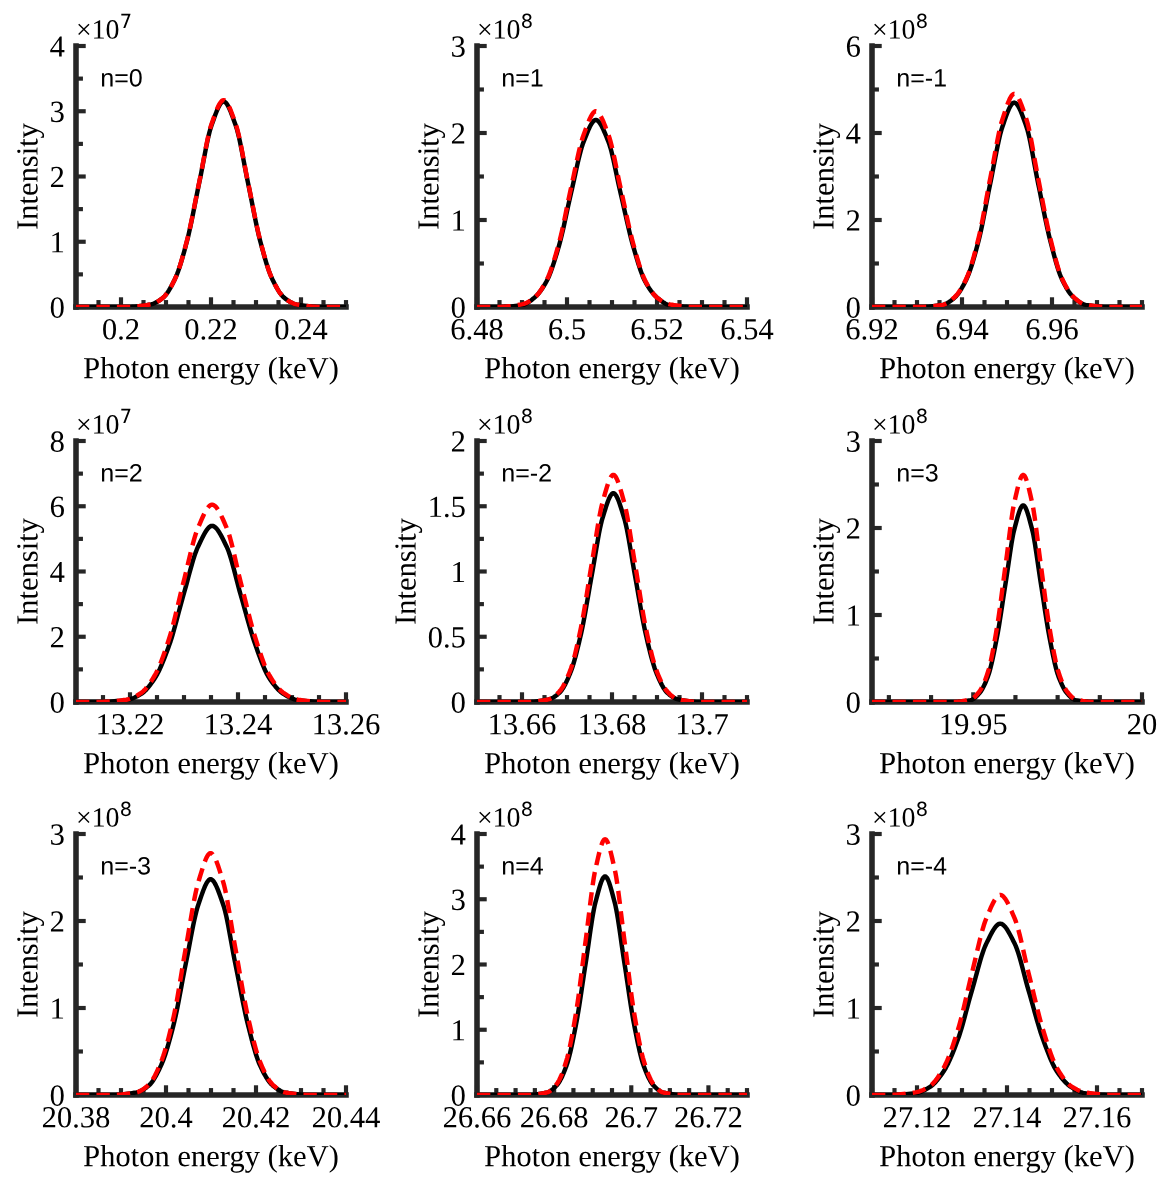  Describe the element at coordinates (121, 77) in the screenshot. I see `annotation: n=0` at that location.